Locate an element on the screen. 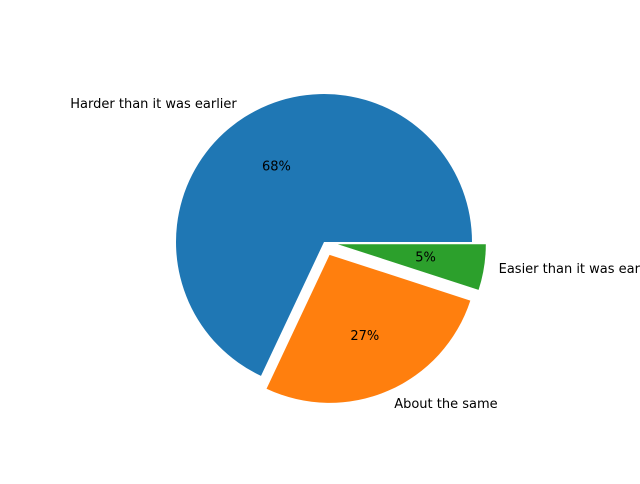 The image size is (640, 484). pie-slice-1-category-label: Harder than it was earlier is located at coordinates (153, 104).